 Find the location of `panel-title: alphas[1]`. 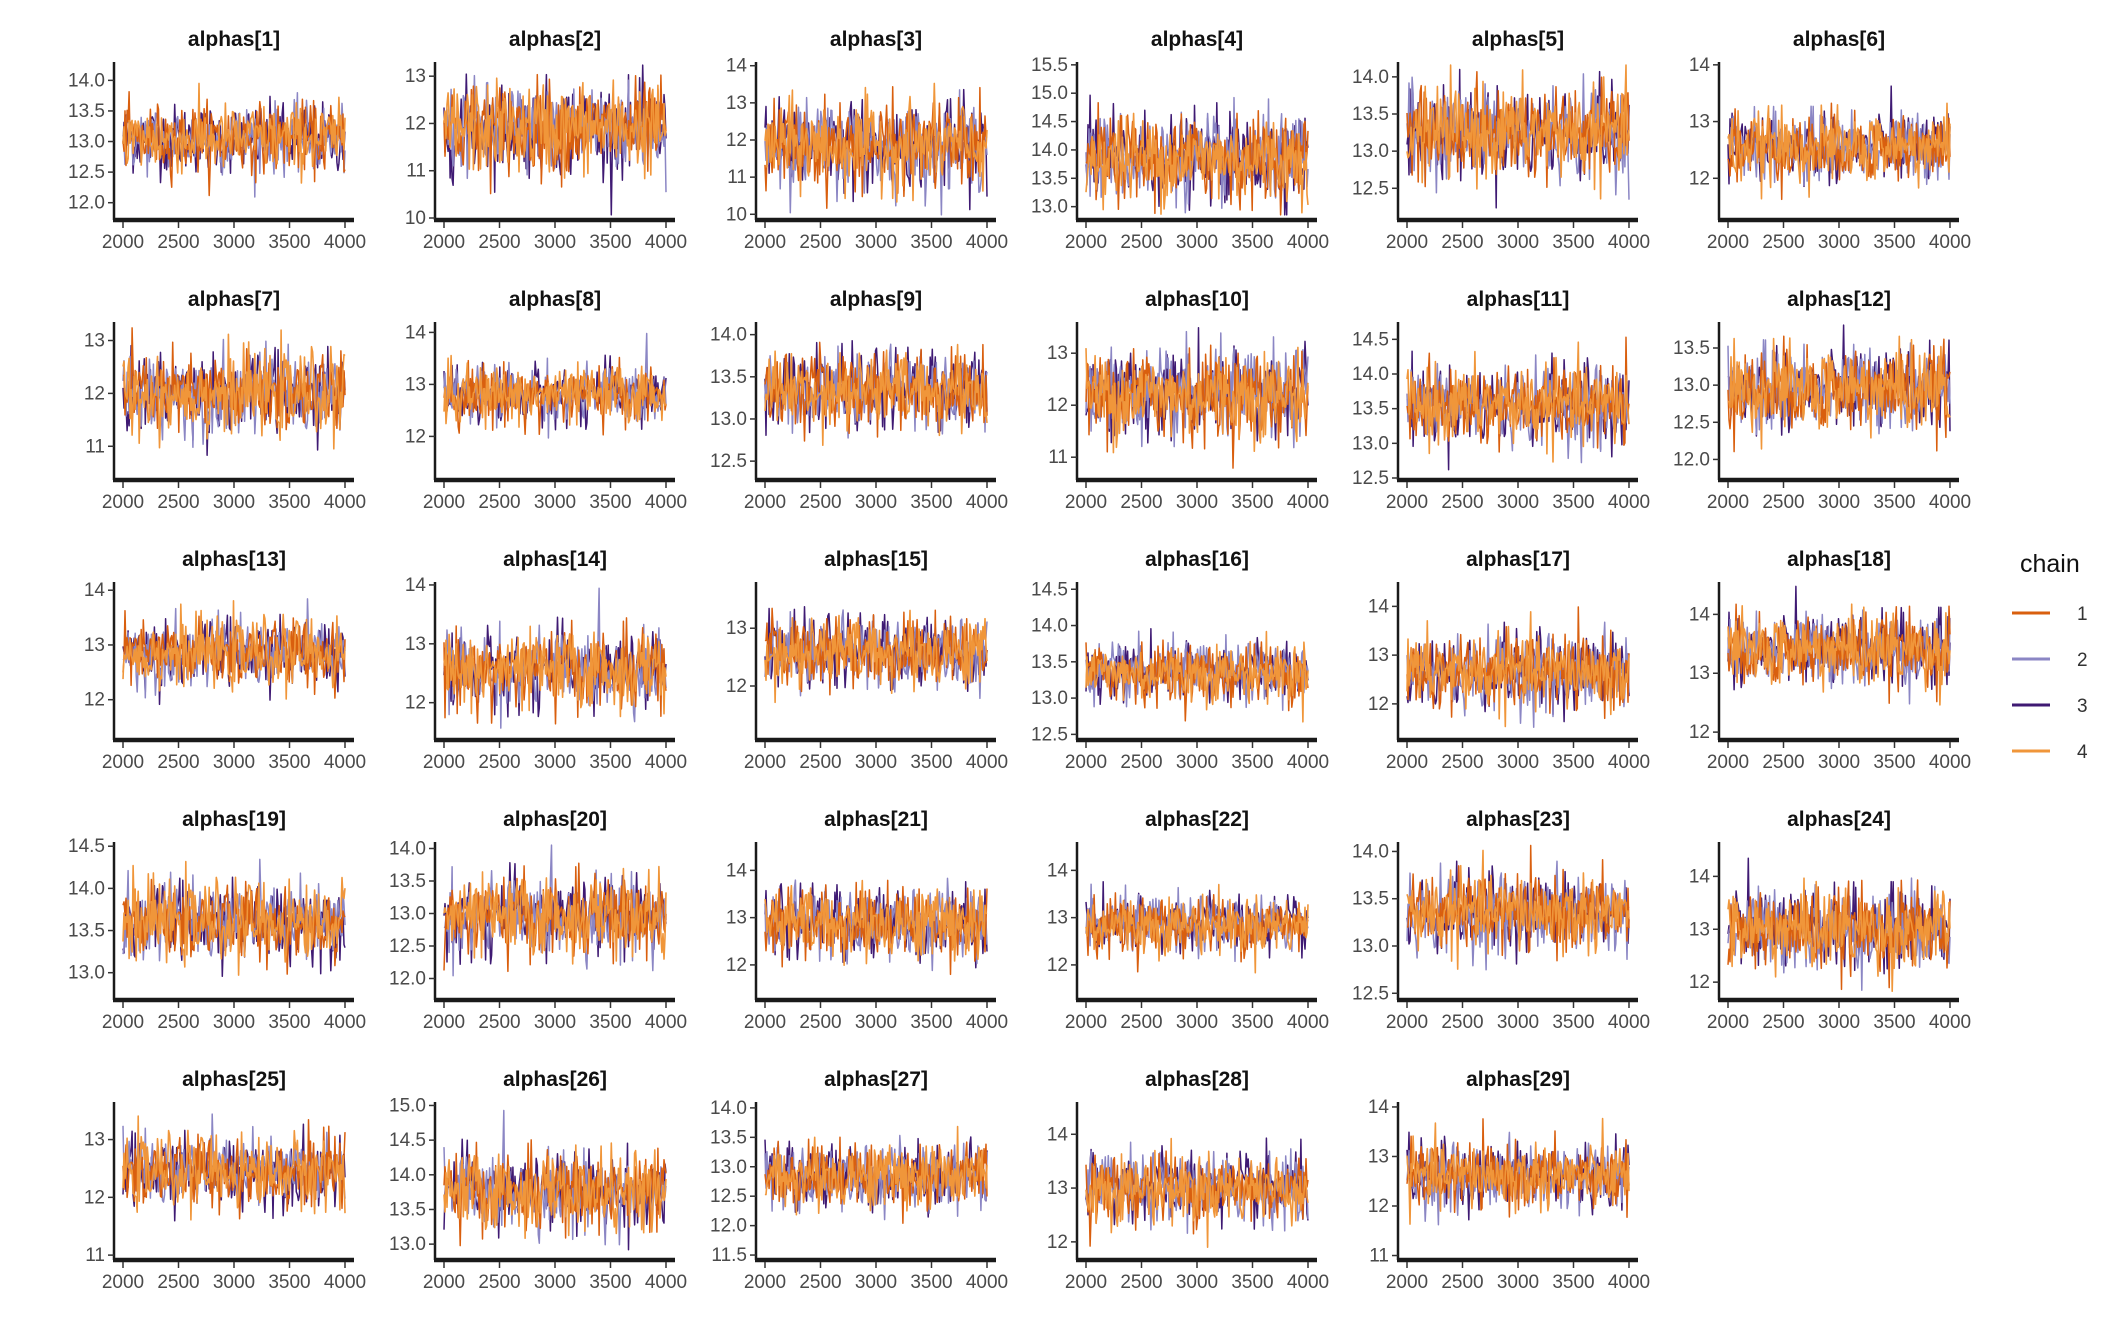

panel-title: alphas[1] is located at coordinates (234, 39).